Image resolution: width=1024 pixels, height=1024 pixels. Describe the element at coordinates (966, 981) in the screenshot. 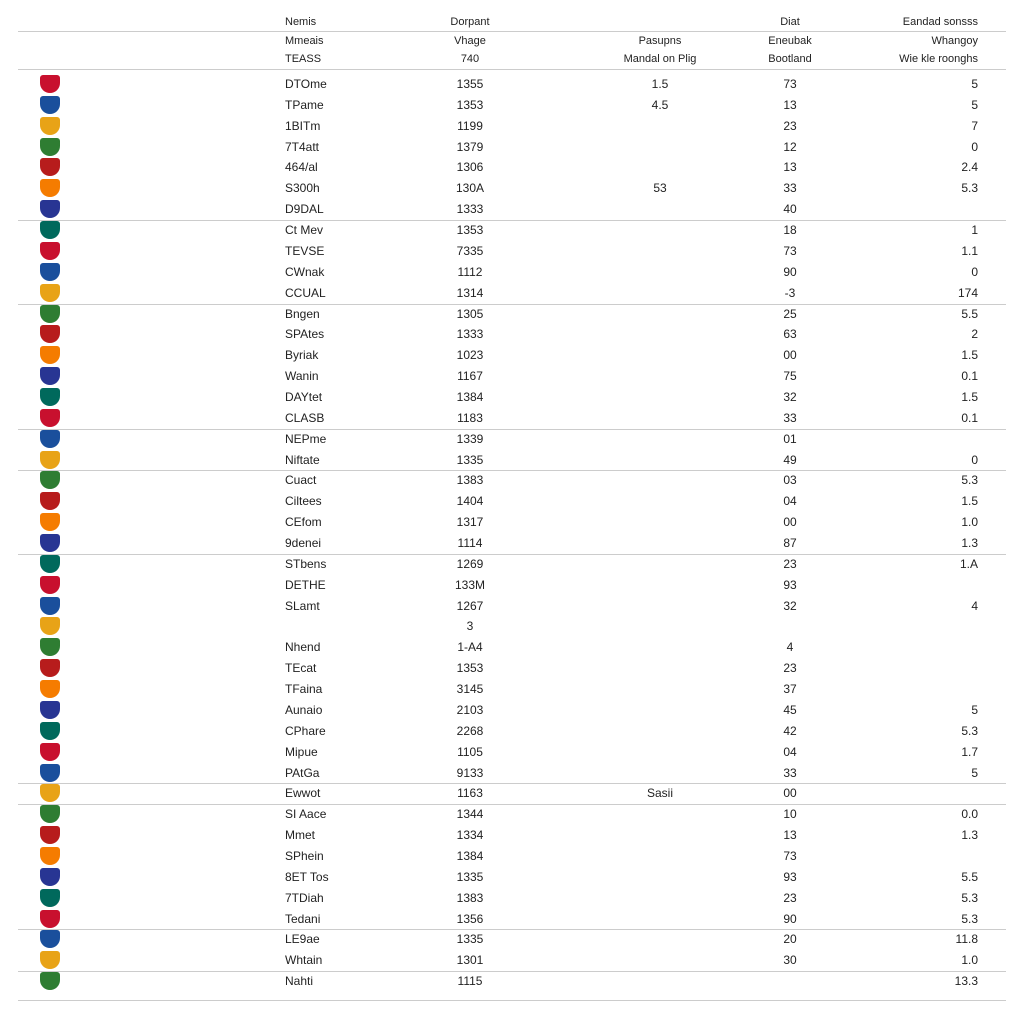

I see `table-cell: 13.3` at that location.